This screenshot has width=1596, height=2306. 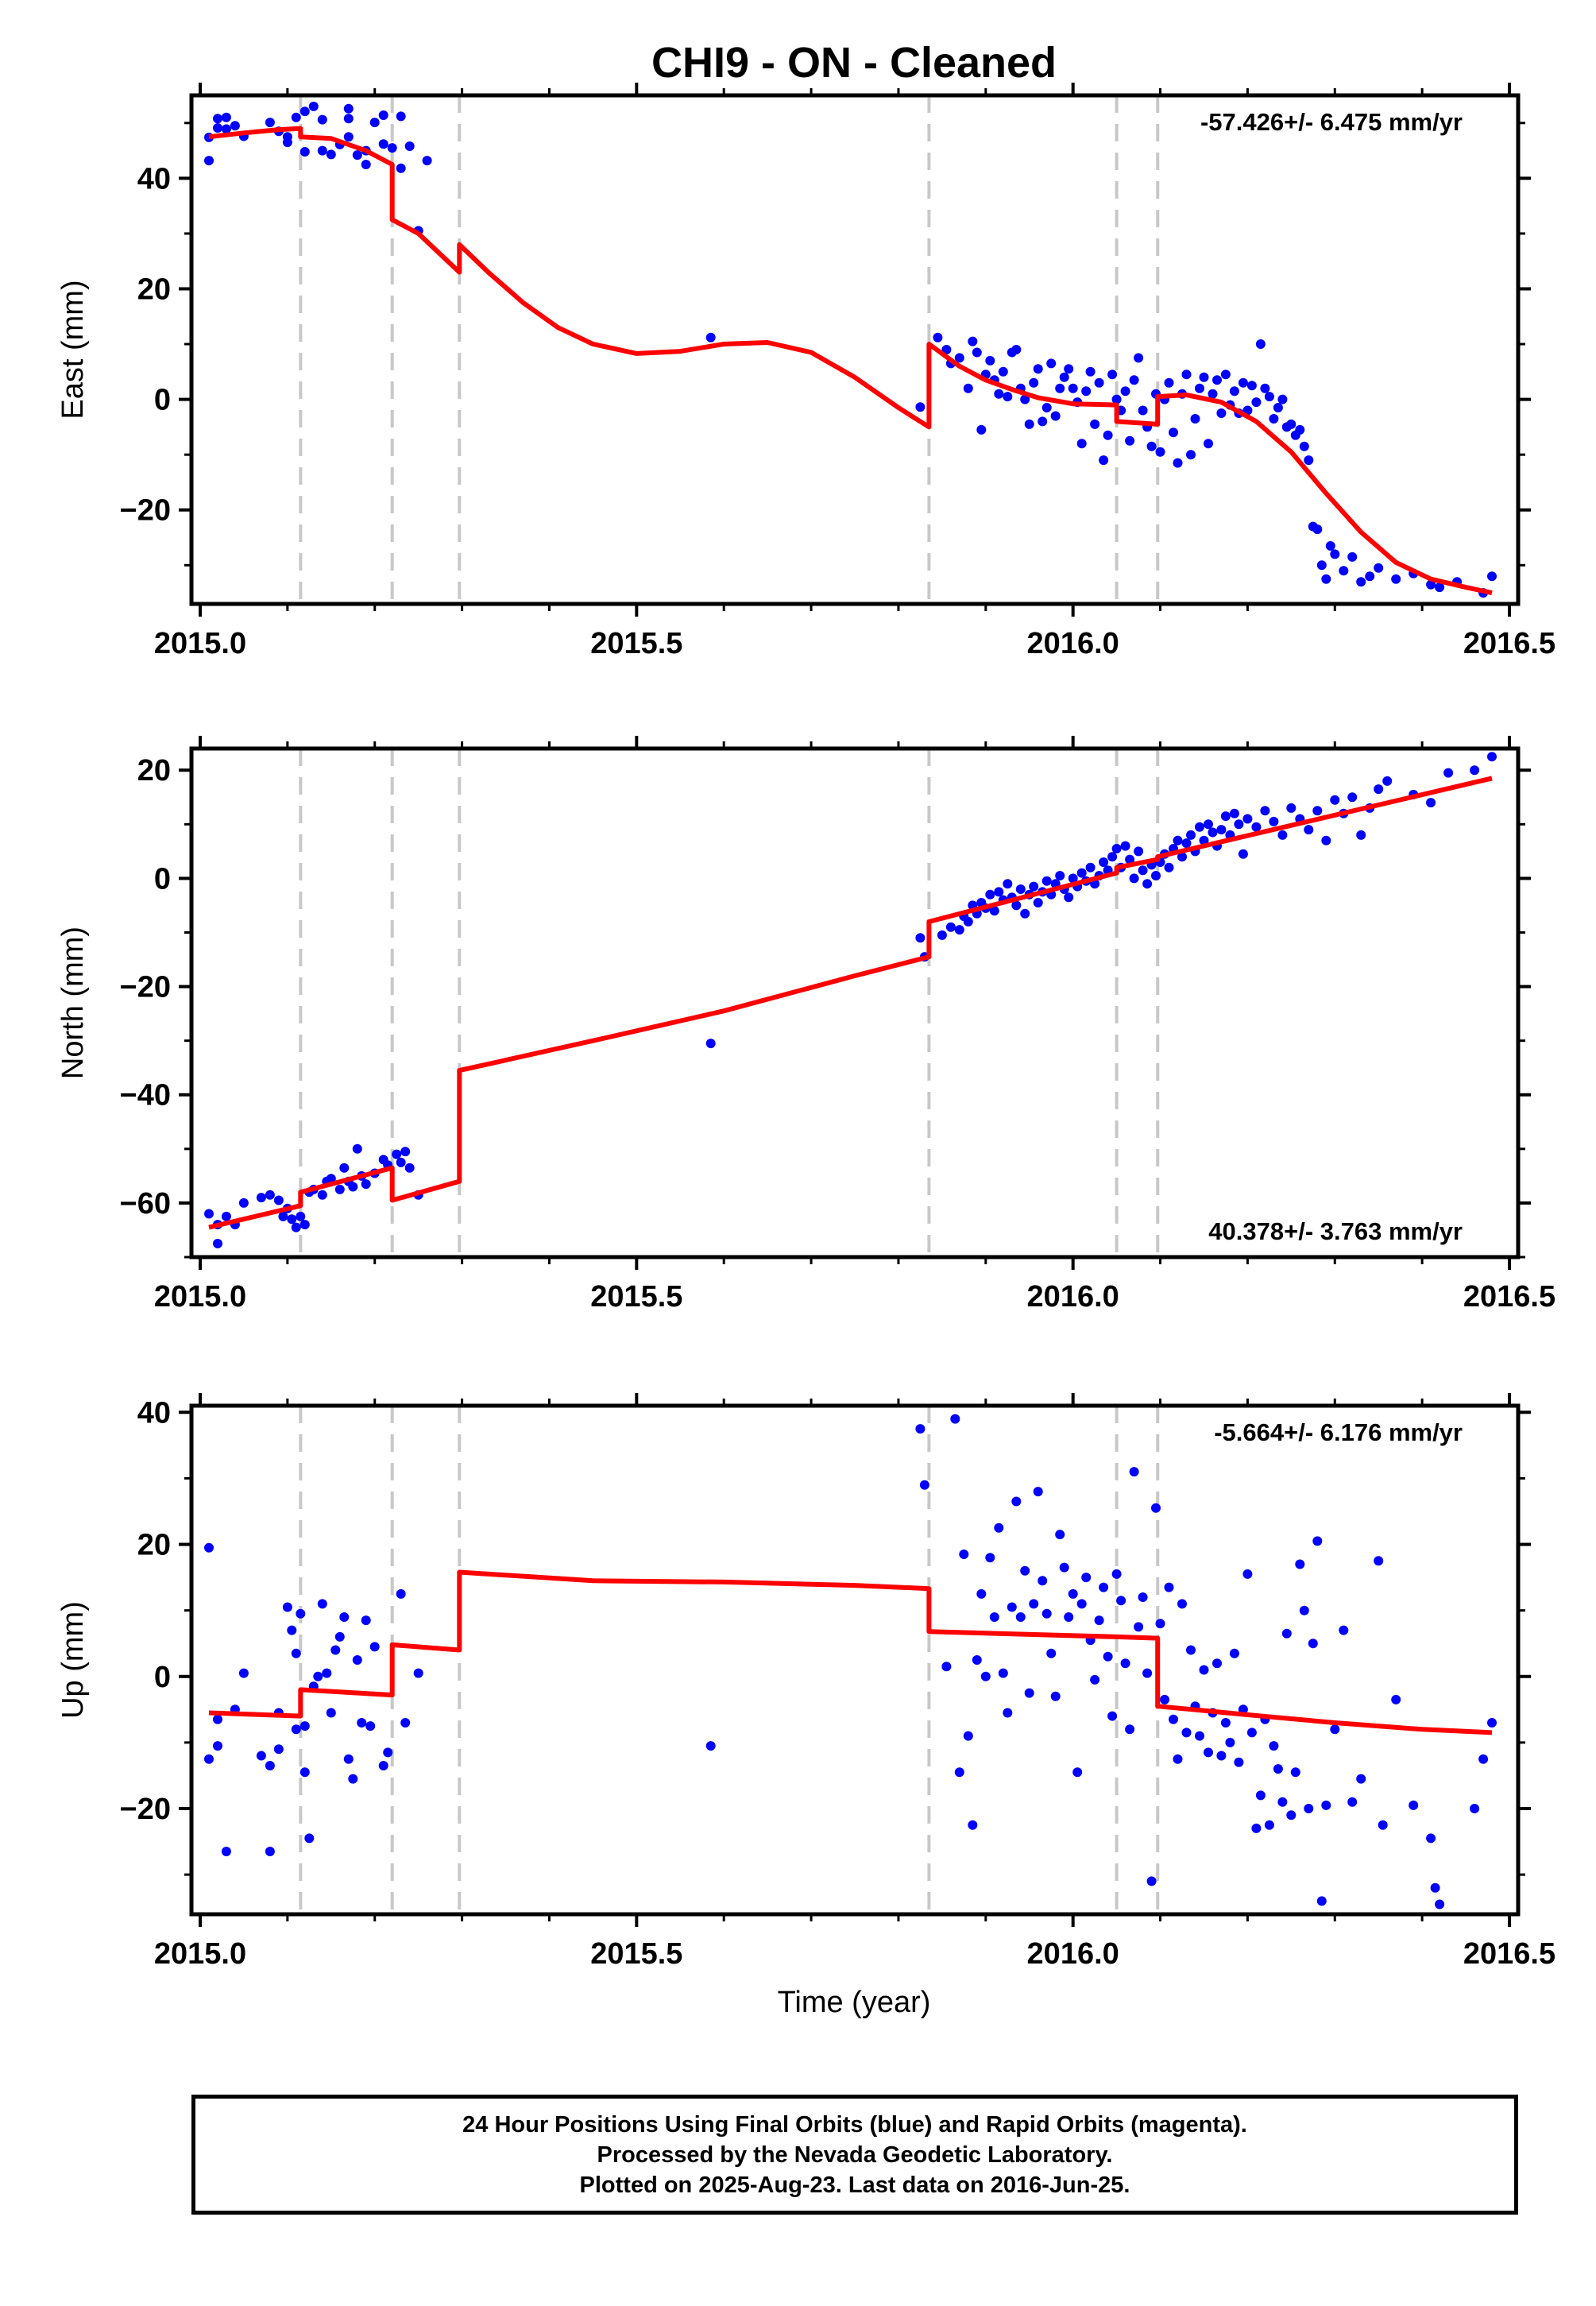 What do you see at coordinates (200, 1297) in the screenshot?
I see `north-x-tick-label-0: 2015.0` at bounding box center [200, 1297].